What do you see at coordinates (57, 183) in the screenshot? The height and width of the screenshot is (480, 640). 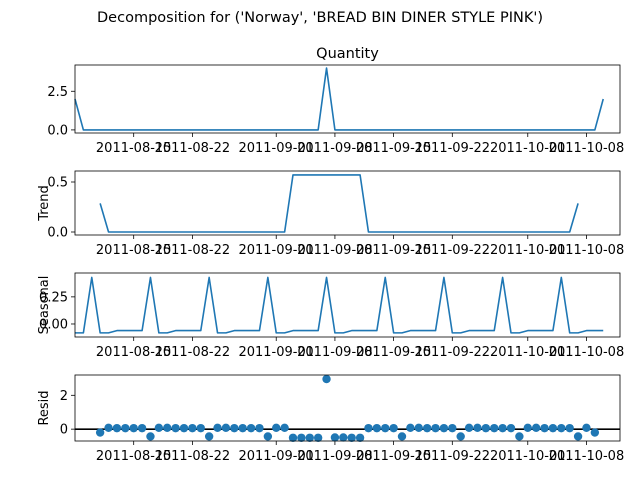 I see `y-tick-label: 0.5` at bounding box center [57, 183].